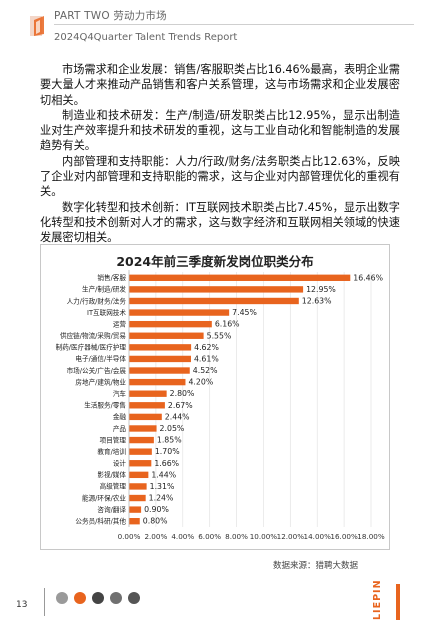 This screenshot has height=624, width=432. I want to click on value-label: 2.80%, so click(182, 393).